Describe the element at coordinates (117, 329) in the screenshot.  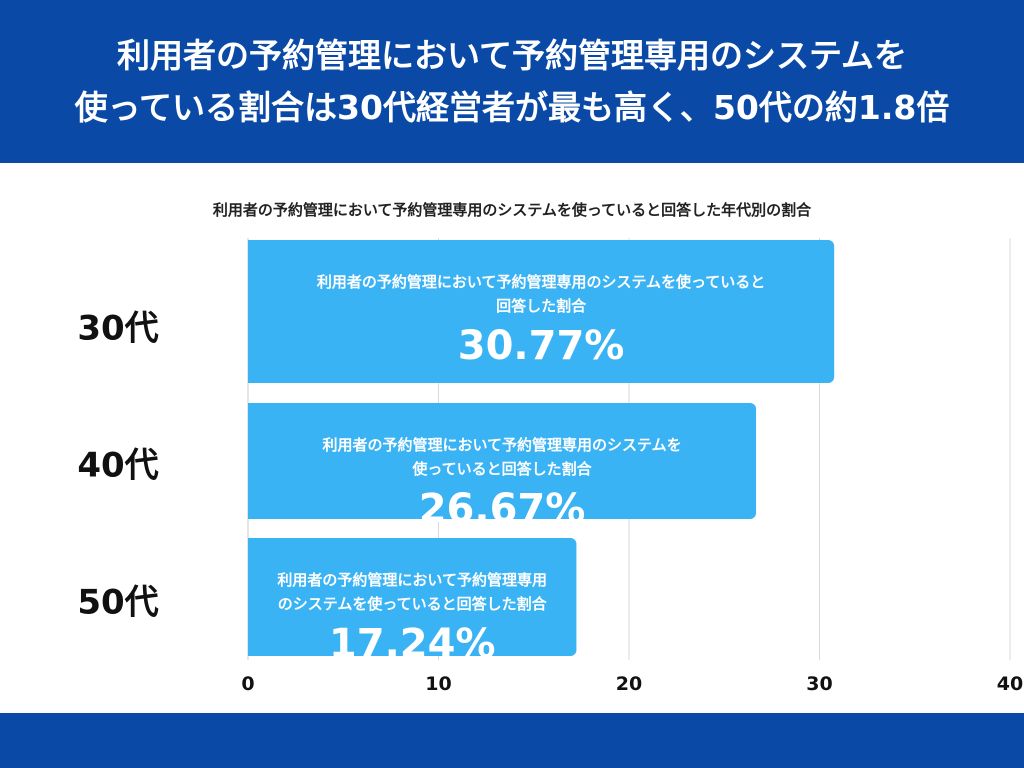
I see `category-label-30代: 30代` at that location.